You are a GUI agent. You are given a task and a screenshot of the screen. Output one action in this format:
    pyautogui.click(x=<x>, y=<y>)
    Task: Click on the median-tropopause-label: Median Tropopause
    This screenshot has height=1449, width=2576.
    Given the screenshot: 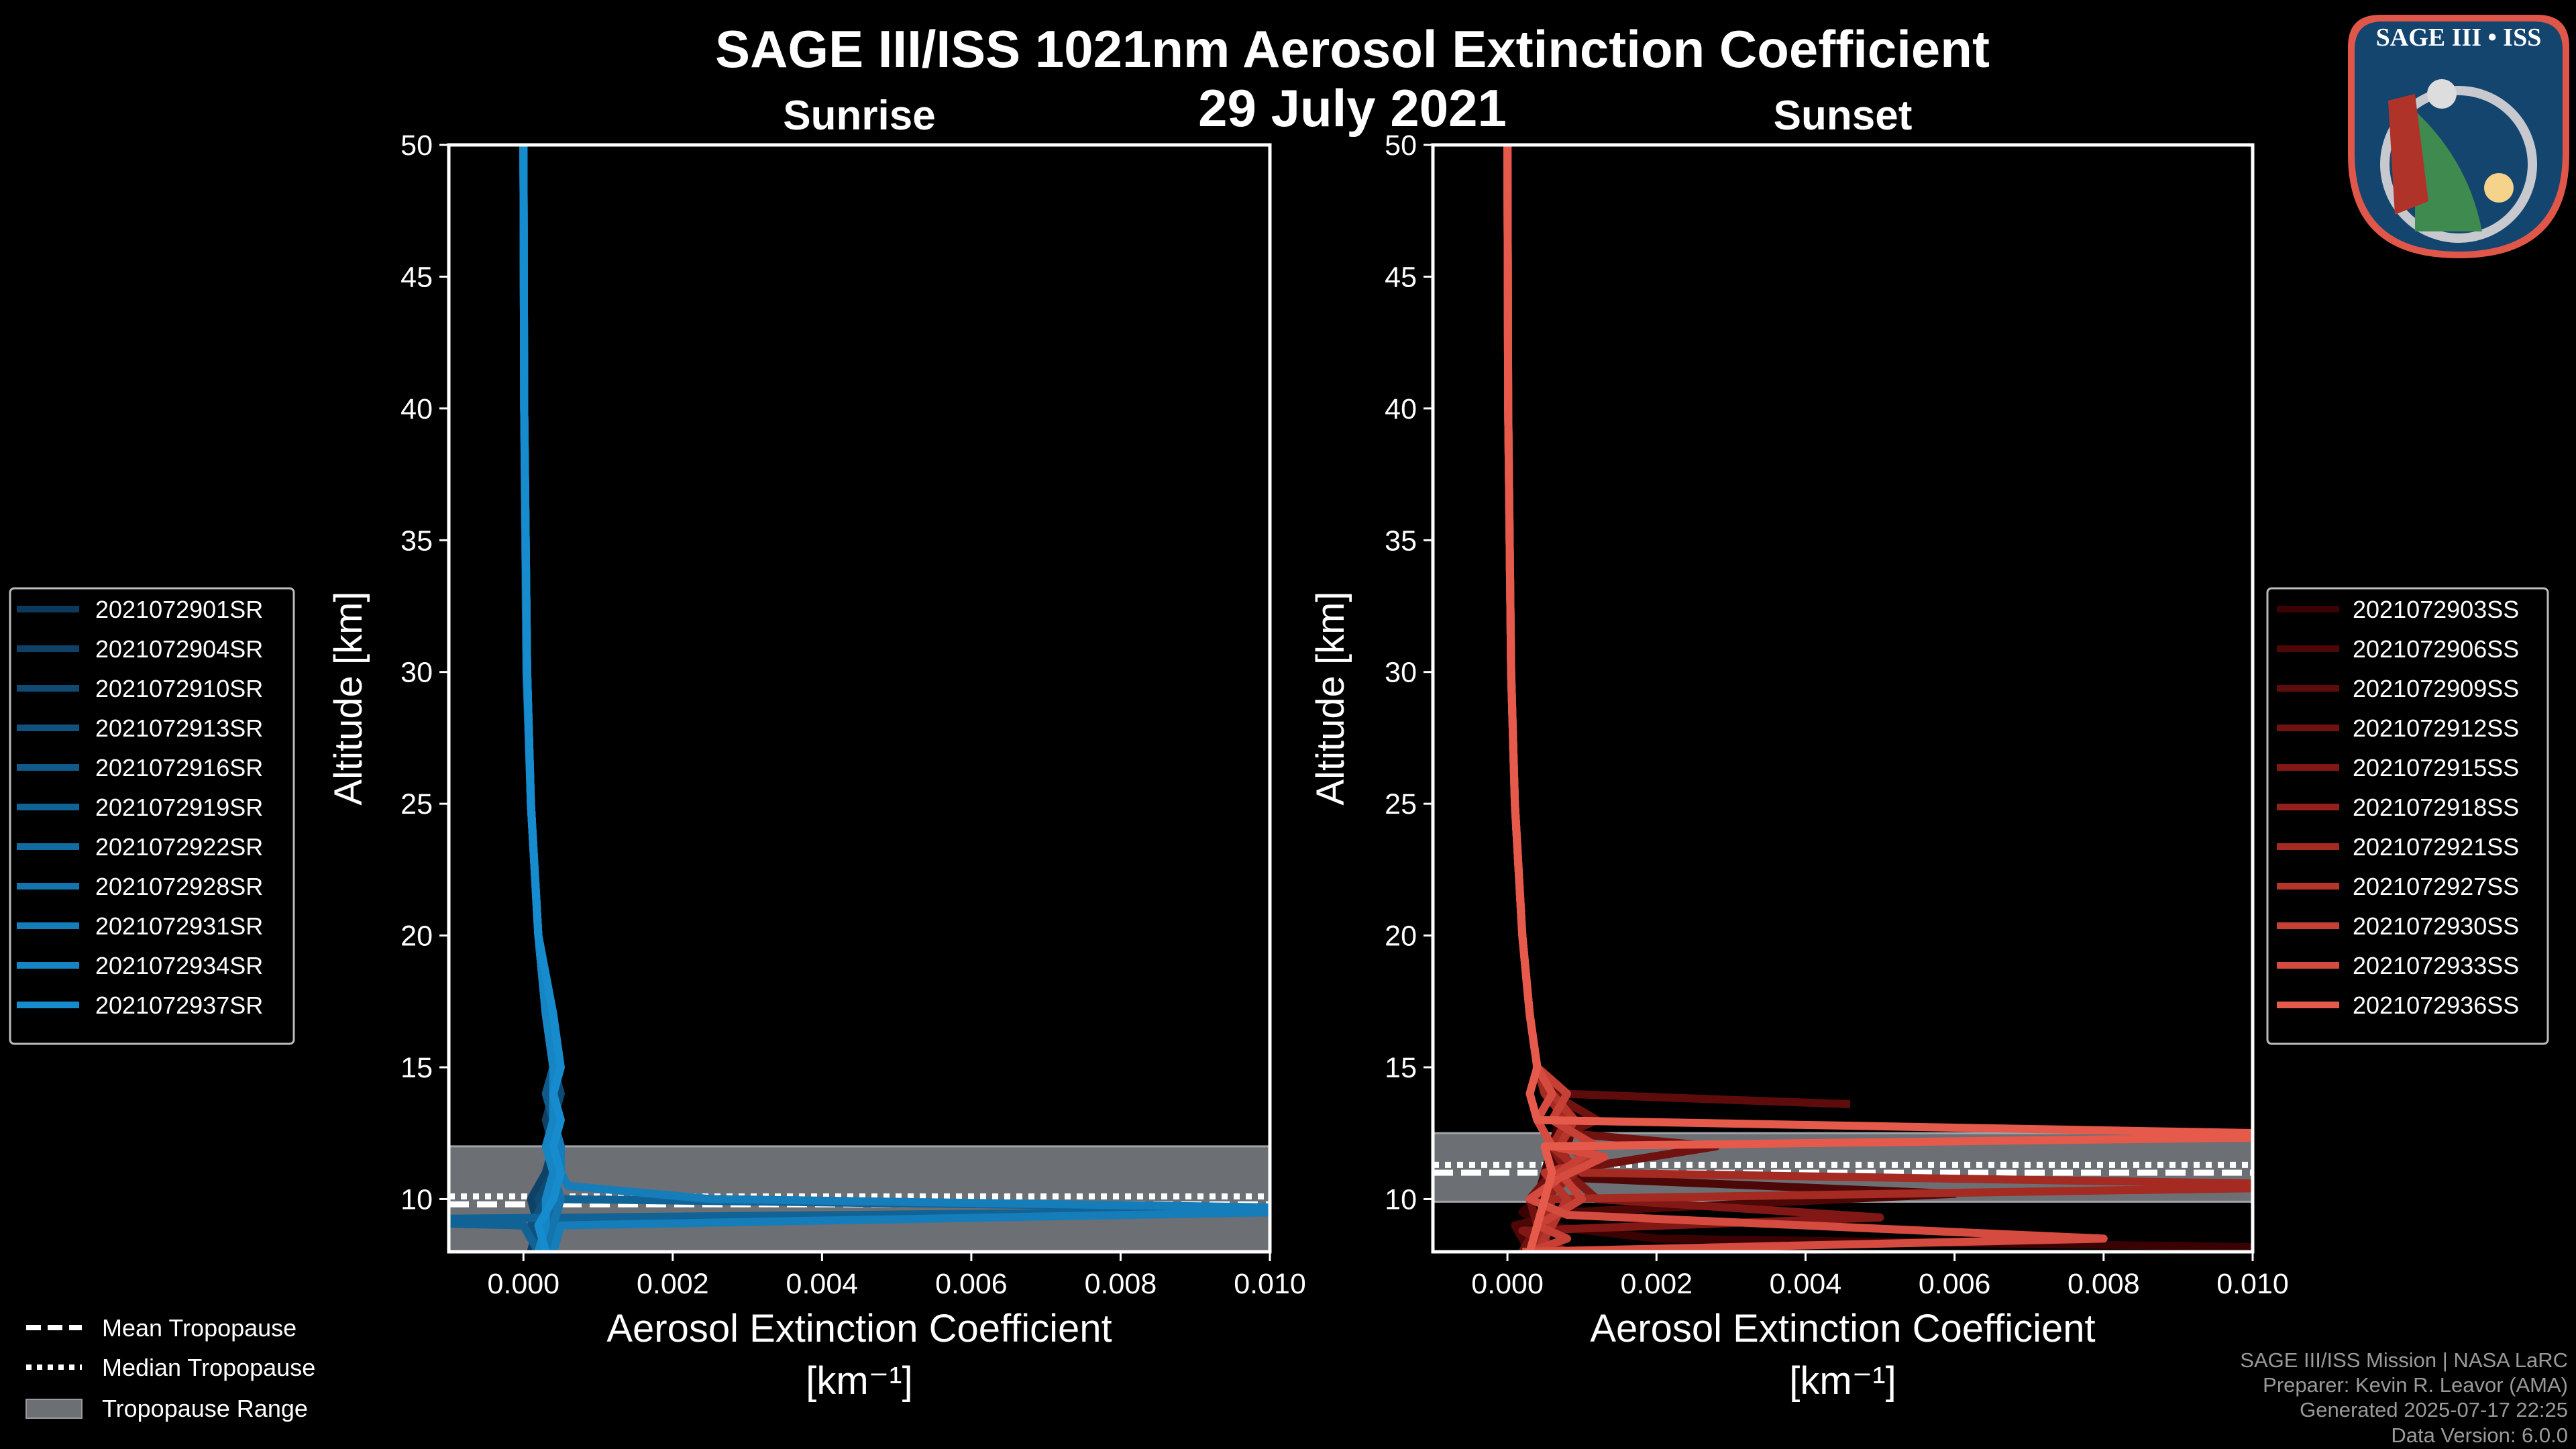 What is the action you would take?
    pyautogui.click(x=208, y=1367)
    